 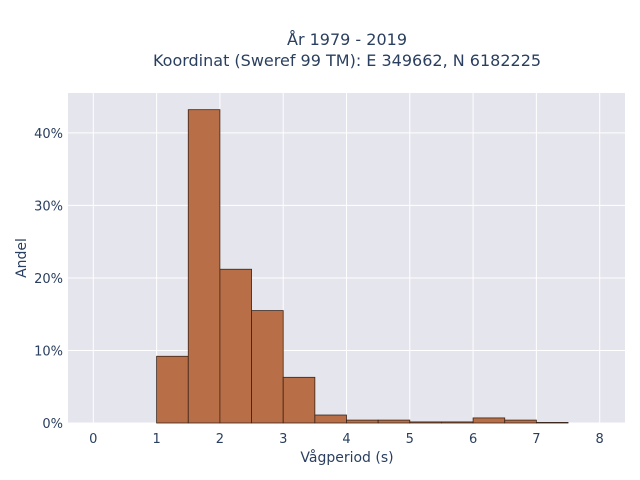 What do you see at coordinates (48, 206) in the screenshot?
I see `y-tick-label: 30%` at bounding box center [48, 206].